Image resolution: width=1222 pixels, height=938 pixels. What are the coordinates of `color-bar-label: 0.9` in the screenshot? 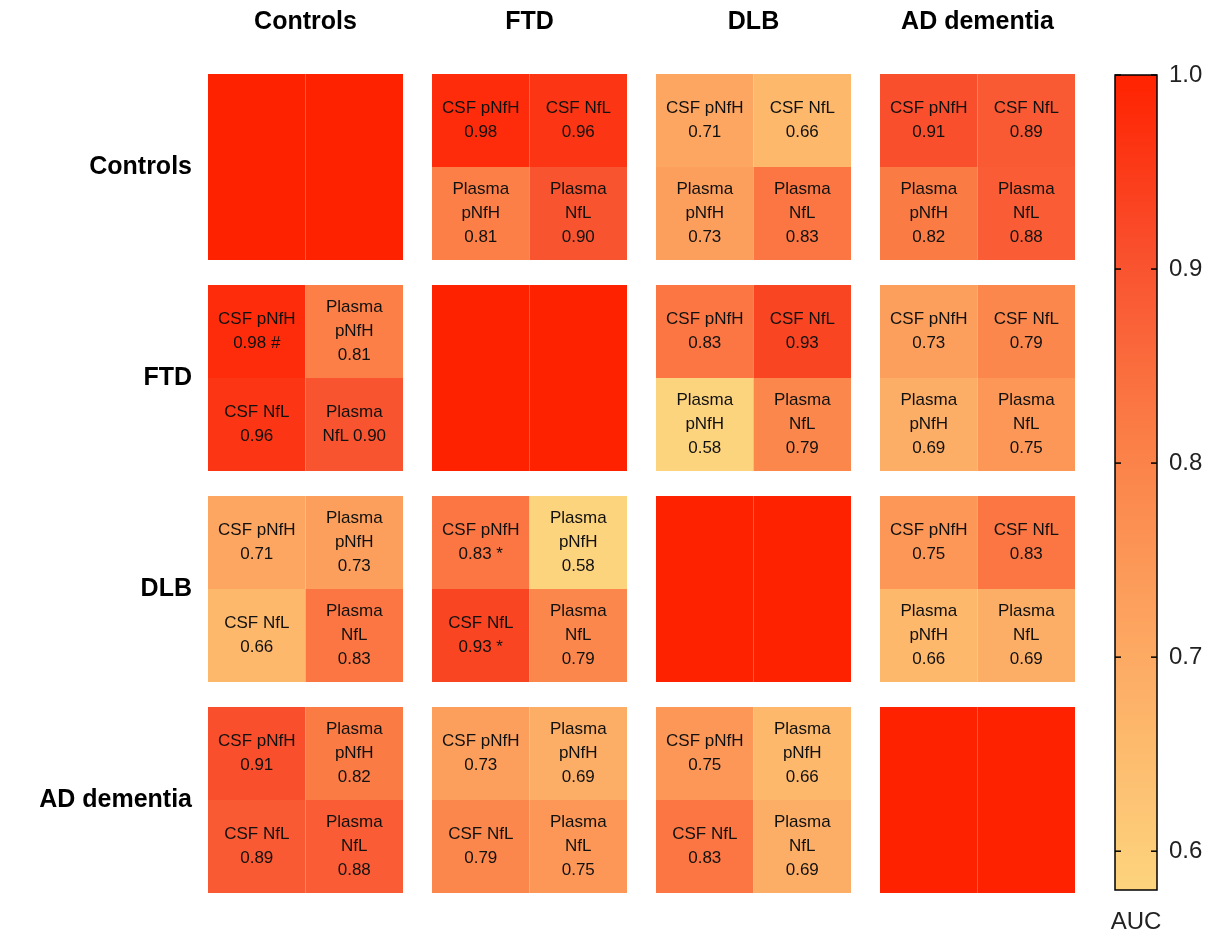 It's located at (1186, 267).